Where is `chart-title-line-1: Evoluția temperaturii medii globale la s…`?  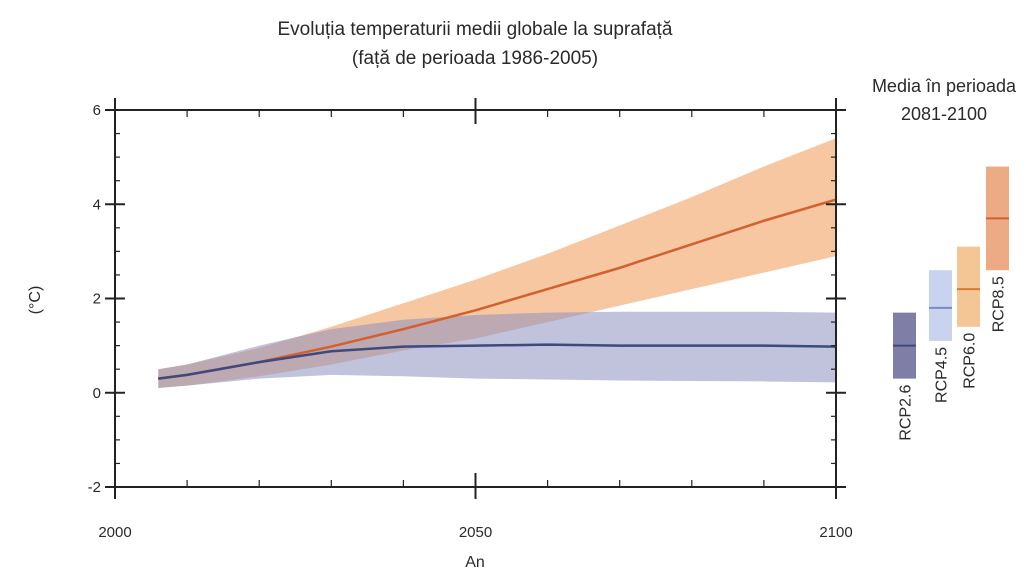 chart-title-line-1: Evoluția temperaturii medii globale la s… is located at coordinates (475, 29).